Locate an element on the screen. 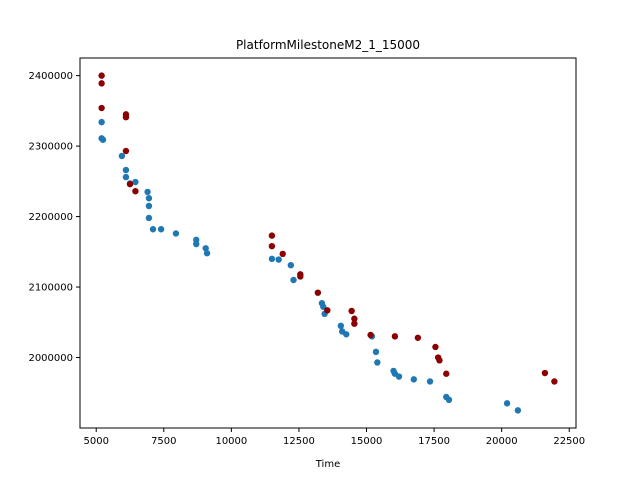  x-tick-label: 17500 is located at coordinates (434, 441).